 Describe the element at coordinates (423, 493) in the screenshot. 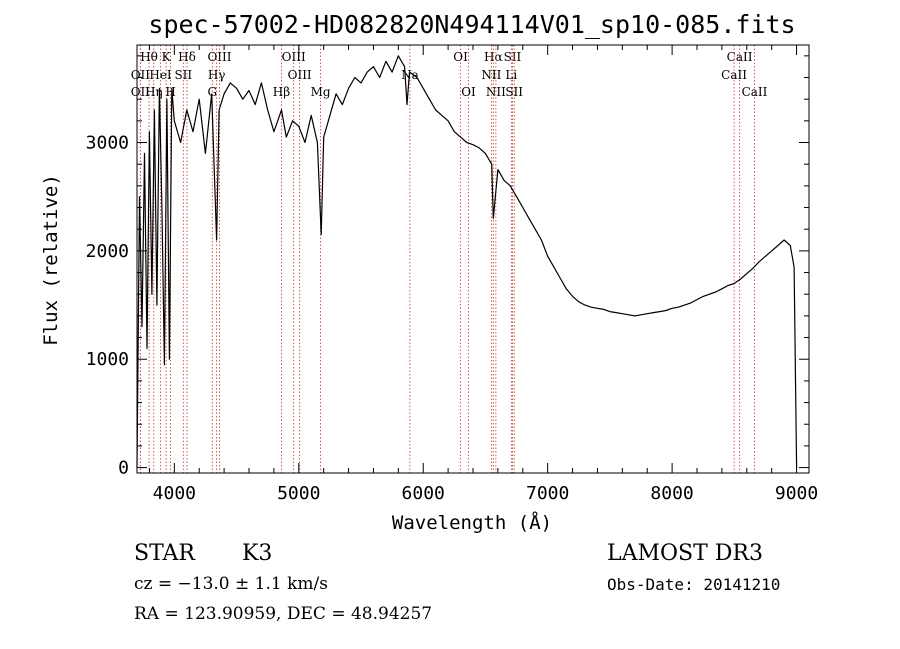

I see `x-tick-label: 6000` at that location.